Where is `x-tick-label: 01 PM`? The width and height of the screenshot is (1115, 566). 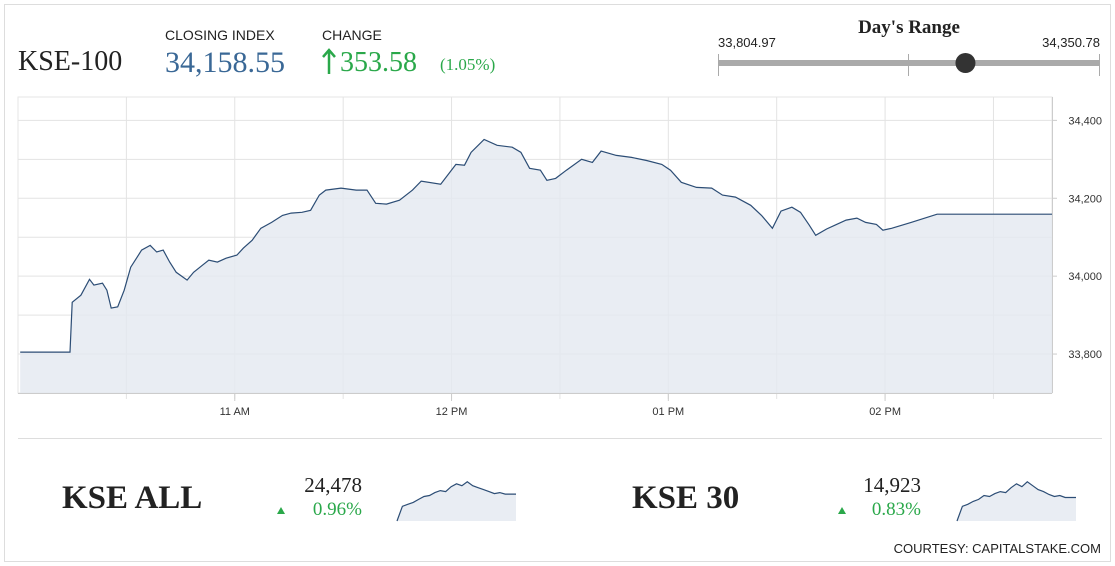 x-tick-label: 01 PM is located at coordinates (668, 412).